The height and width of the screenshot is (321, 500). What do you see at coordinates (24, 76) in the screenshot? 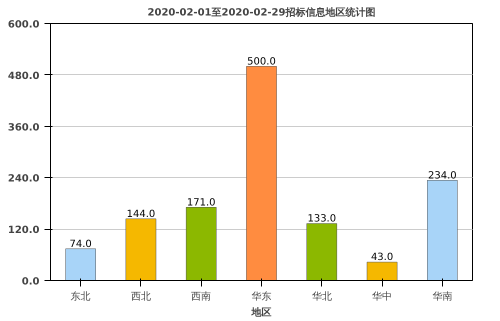
I see `y-tick-label: 480.0` at bounding box center [24, 76].